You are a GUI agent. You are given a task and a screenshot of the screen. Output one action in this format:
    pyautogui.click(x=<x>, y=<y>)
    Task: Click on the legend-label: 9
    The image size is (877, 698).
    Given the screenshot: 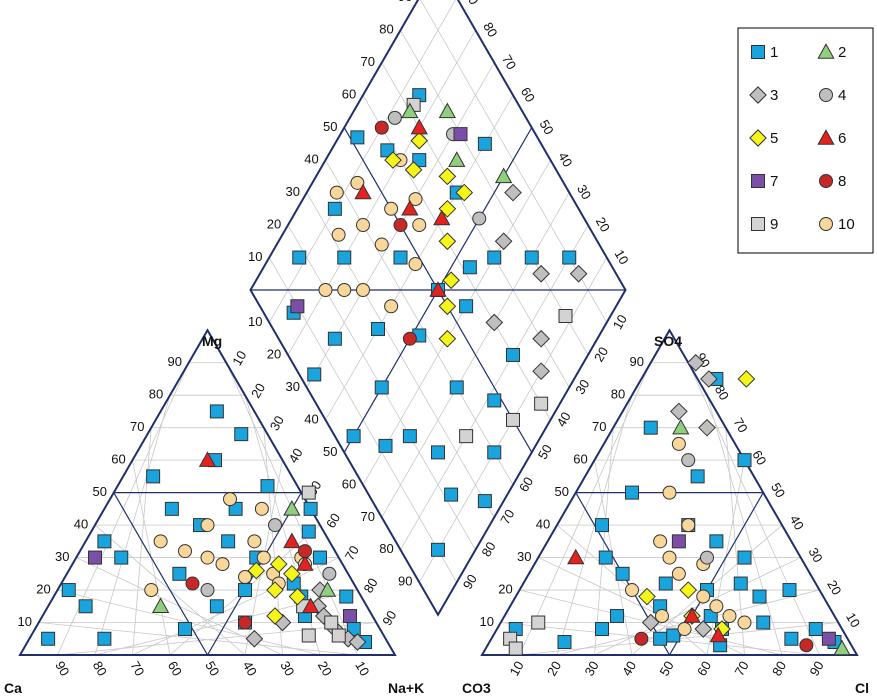 What is the action you would take?
    pyautogui.click(x=774, y=224)
    